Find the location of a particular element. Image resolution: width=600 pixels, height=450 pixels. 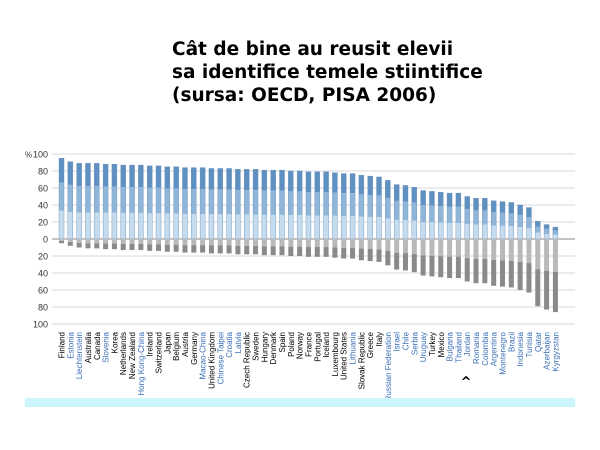

category-label: Netherlands is located at coordinates (123, 353).